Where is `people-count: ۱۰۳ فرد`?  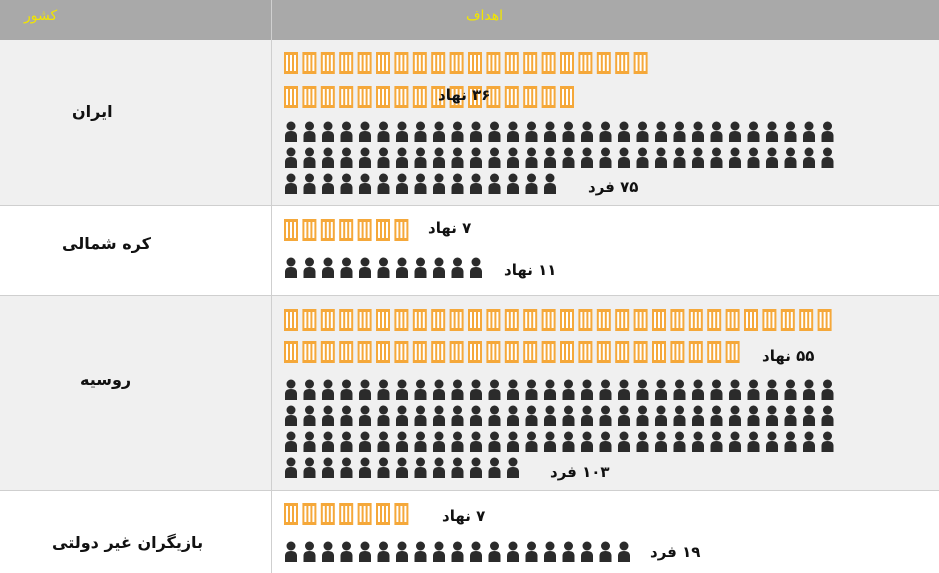 people-count: ۱۰۳ فرد is located at coordinates (580, 472).